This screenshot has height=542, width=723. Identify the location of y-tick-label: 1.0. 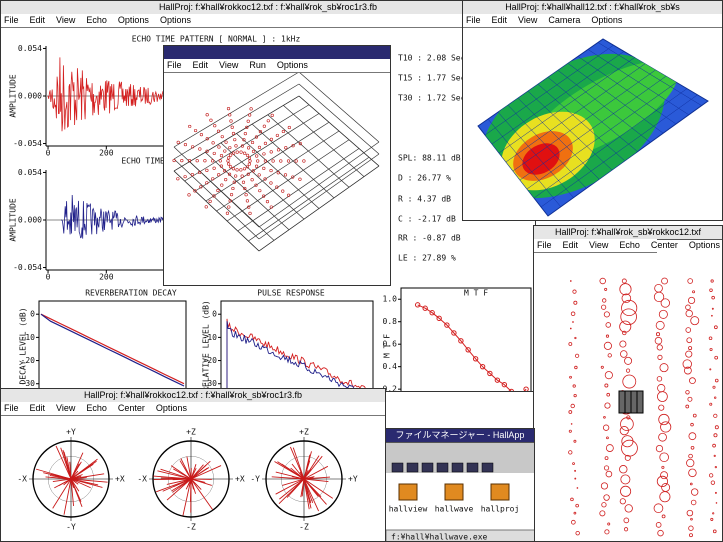
(390, 299).